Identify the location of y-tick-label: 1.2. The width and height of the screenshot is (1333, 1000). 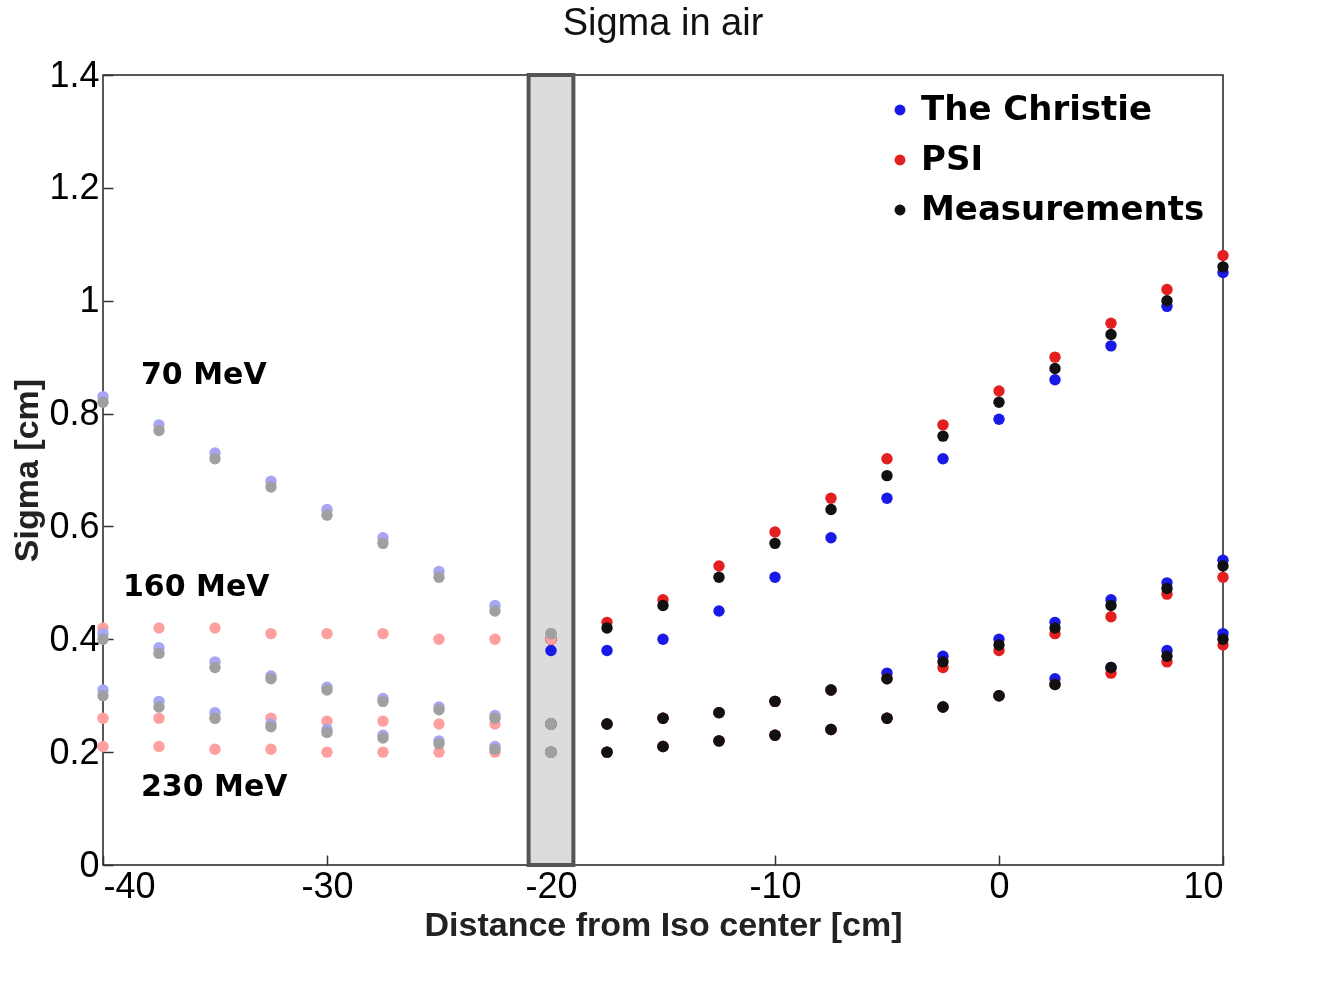
(74, 187).